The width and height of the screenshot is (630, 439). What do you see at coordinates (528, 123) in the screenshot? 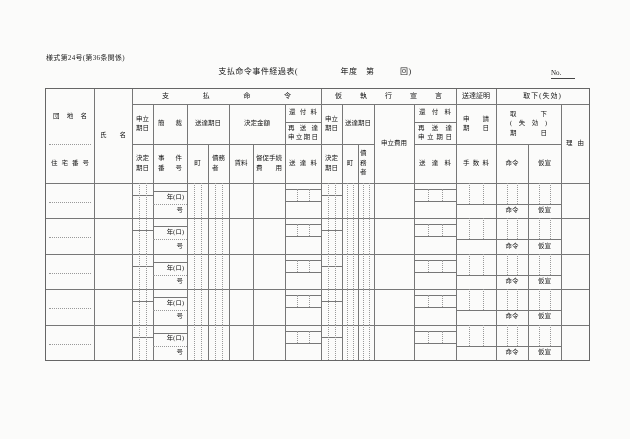
I see `col-withdrawal-date: 取下 (失効) 期日` at bounding box center [528, 123].